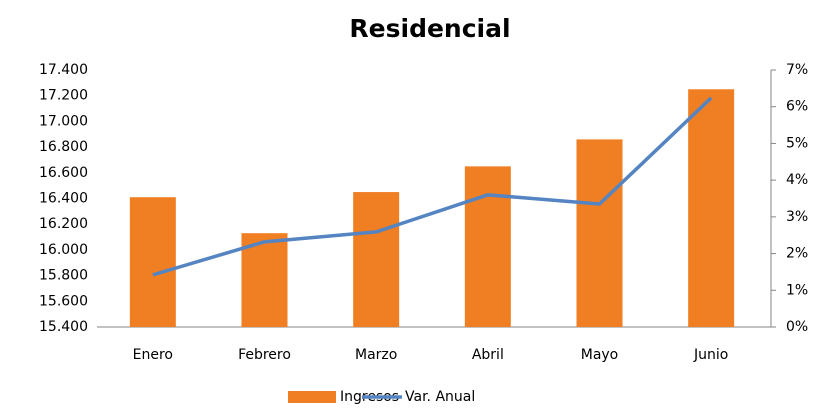  Describe the element at coordinates (797, 107) in the screenshot. I see `y2-tick-label: 6%` at that location.